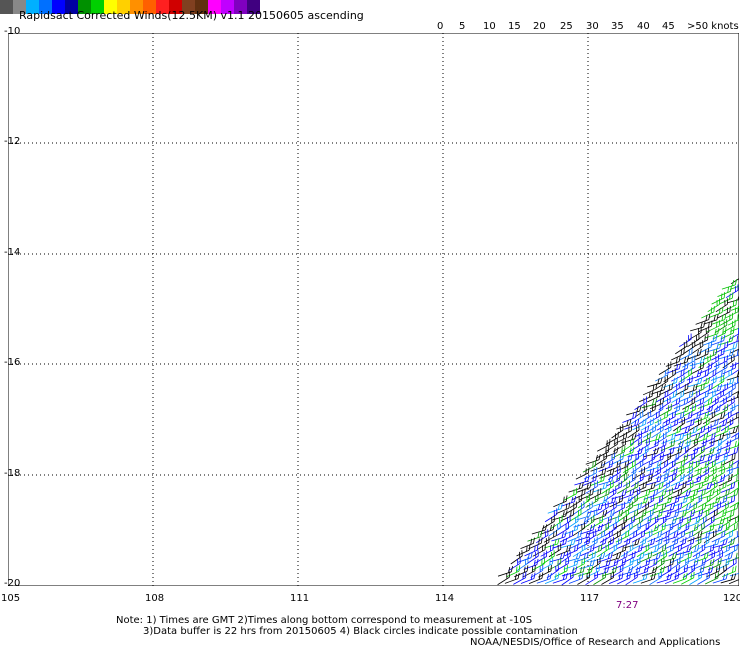 The width and height of the screenshot is (740, 650). I want to click on lon-label-105: 105, so click(11, 598).